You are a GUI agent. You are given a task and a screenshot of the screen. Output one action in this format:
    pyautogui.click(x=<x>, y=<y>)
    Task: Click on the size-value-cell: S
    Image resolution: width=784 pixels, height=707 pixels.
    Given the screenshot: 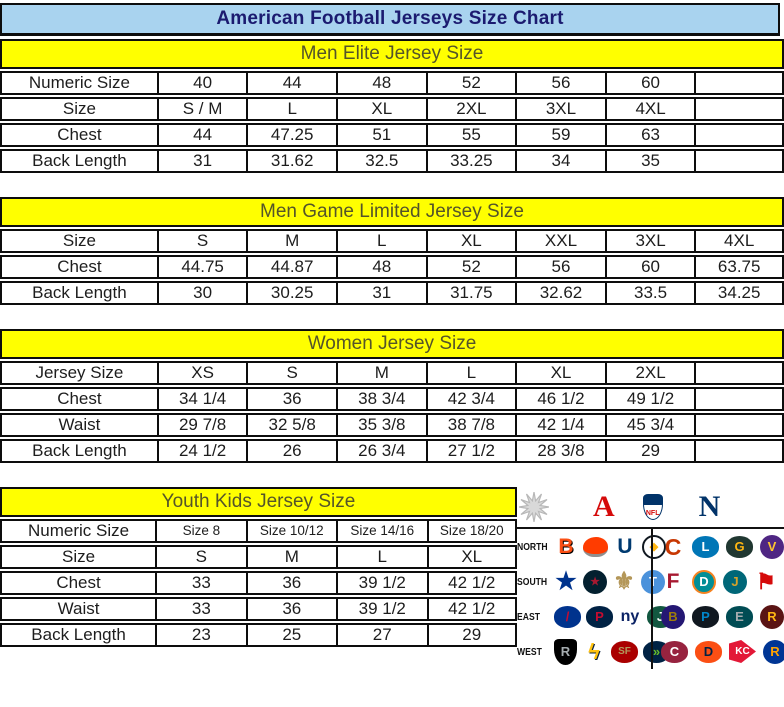 What is the action you would take?
    pyautogui.click(x=200, y=557)
    